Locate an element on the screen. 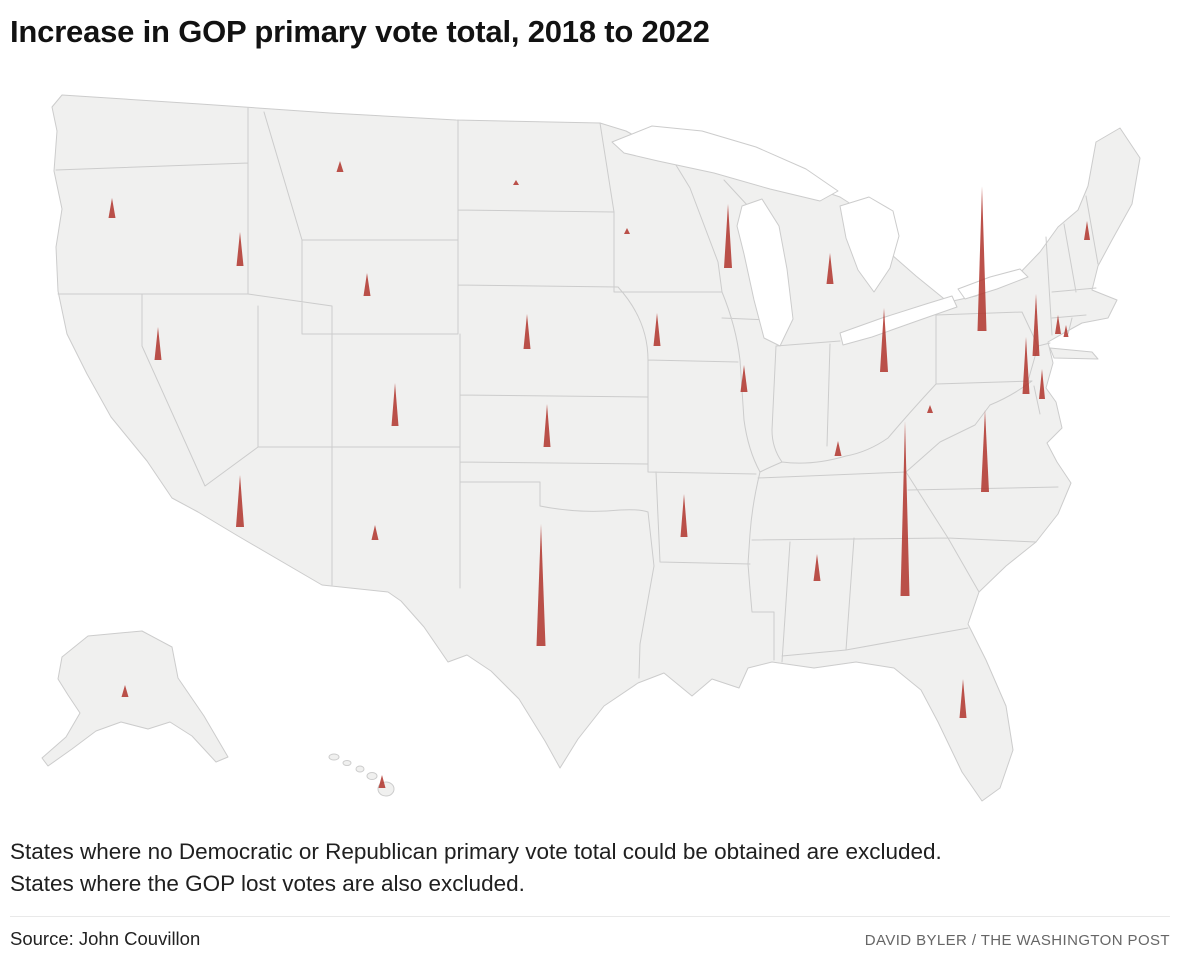  spike-alabama is located at coordinates (817, 567).